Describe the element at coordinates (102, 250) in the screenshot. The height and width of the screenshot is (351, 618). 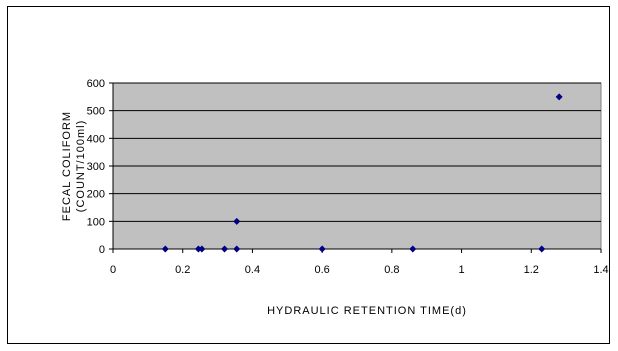
I see `y-tick-label: 0` at that location.